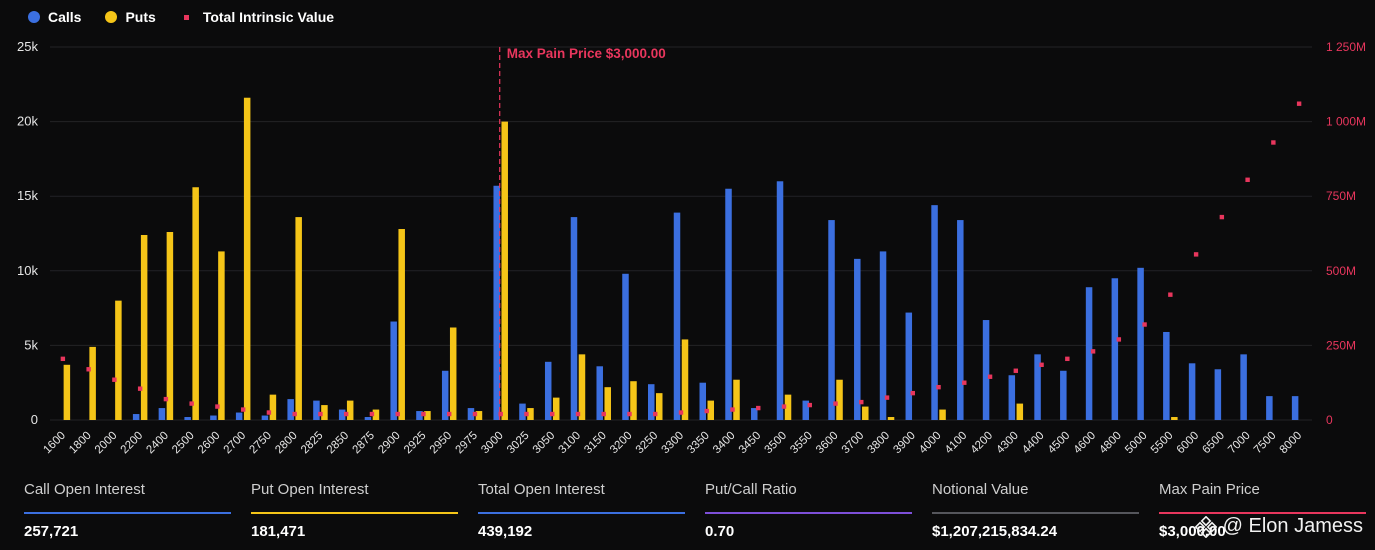 The width and height of the screenshot is (1375, 550). Describe the element at coordinates (111, 17) in the screenshot. I see `puts-legend-marker` at that location.